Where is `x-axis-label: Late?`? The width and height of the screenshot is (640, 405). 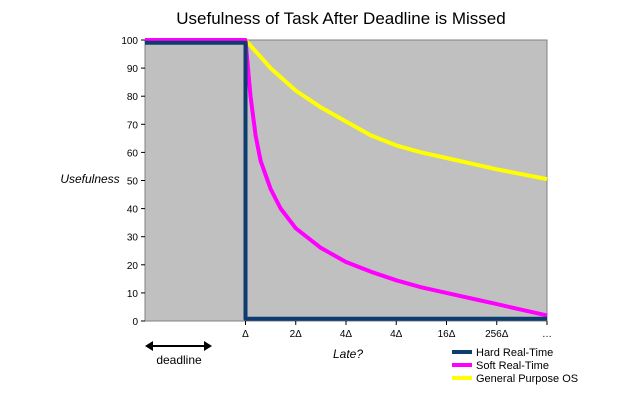 x-axis-label: Late? is located at coordinates (348, 354).